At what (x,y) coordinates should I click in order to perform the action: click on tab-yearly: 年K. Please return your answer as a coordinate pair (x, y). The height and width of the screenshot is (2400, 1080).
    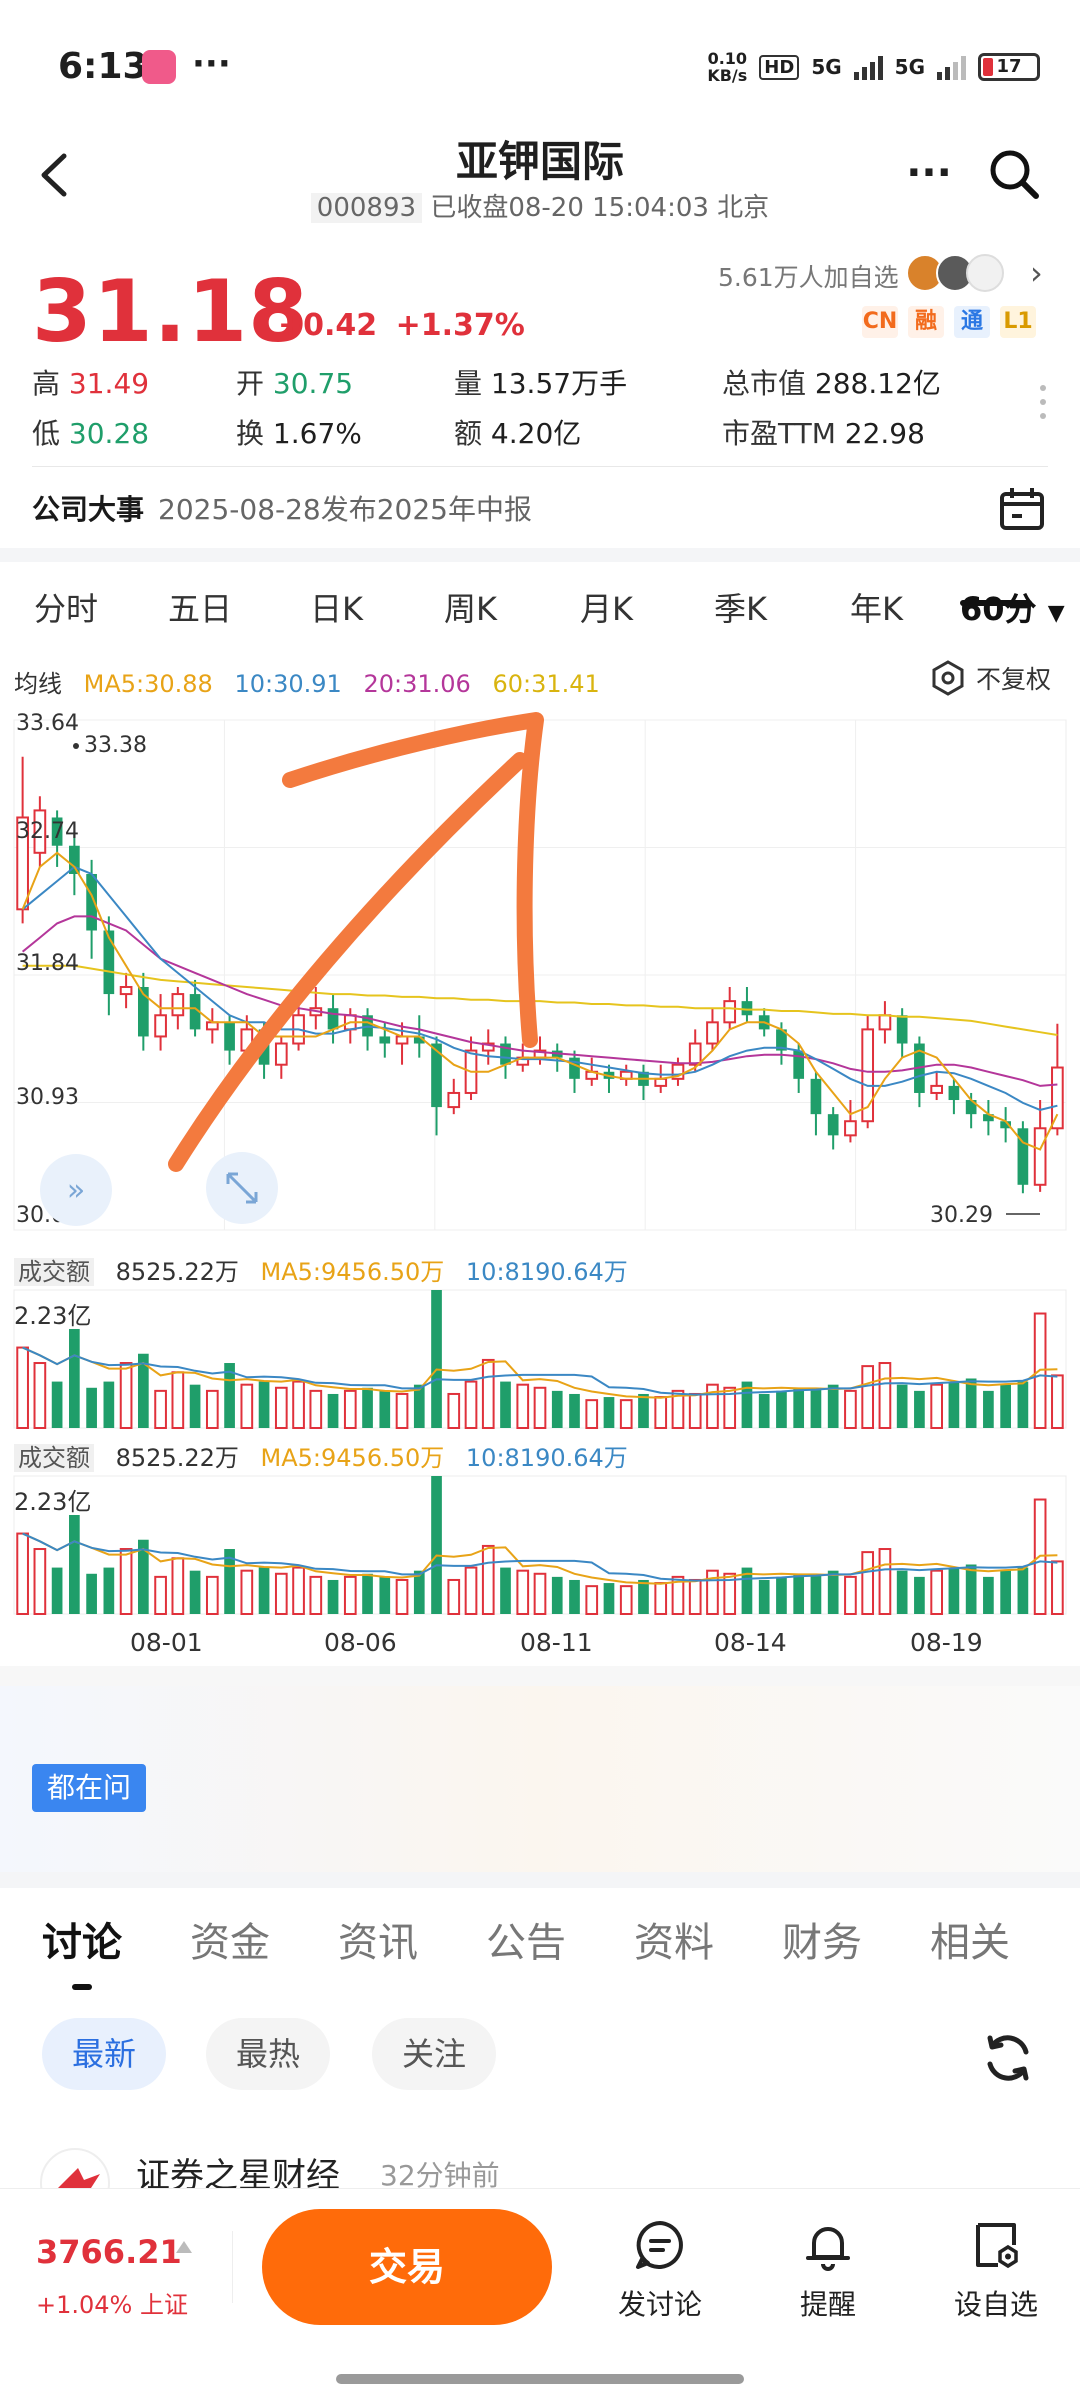
    Looking at the image, I should click on (876, 609).